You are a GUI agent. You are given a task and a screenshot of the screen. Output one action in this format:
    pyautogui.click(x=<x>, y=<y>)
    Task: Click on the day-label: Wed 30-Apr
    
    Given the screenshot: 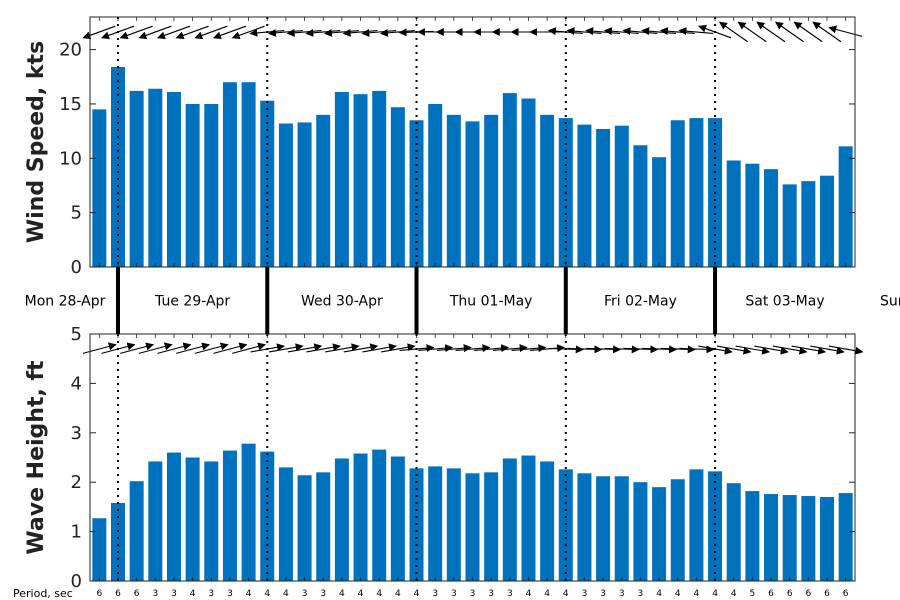 What is the action you would take?
    pyautogui.click(x=342, y=302)
    